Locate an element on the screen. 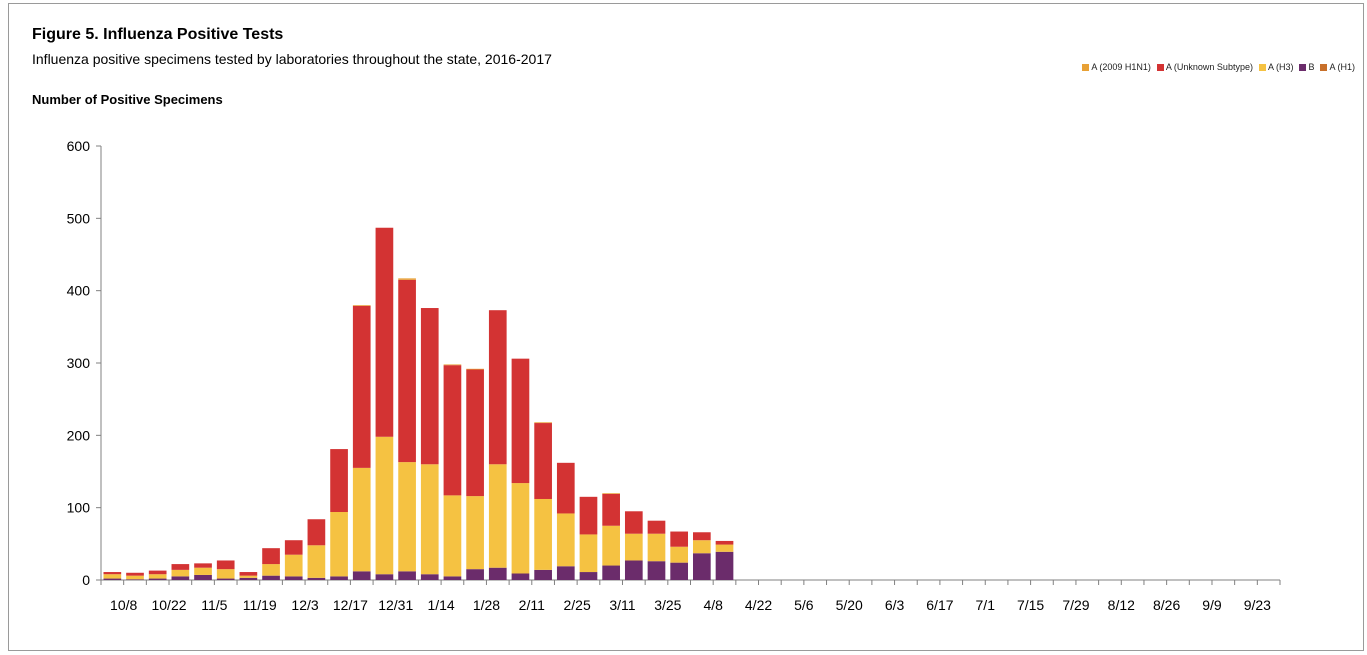 Image resolution: width=1367 pixels, height=655 pixels. legend-item: A (H1) is located at coordinates (1337, 67).